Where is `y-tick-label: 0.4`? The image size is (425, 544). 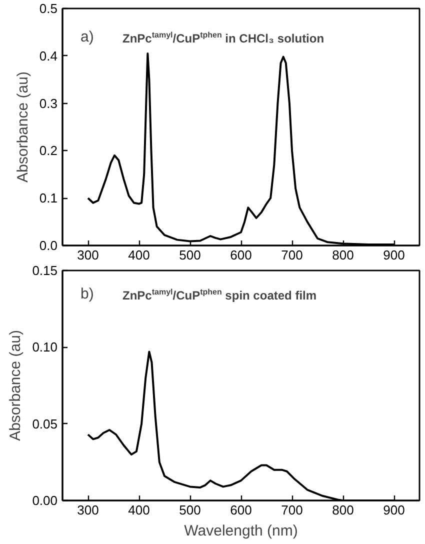
y-tick-label: 0.4 is located at coordinates (48, 56).